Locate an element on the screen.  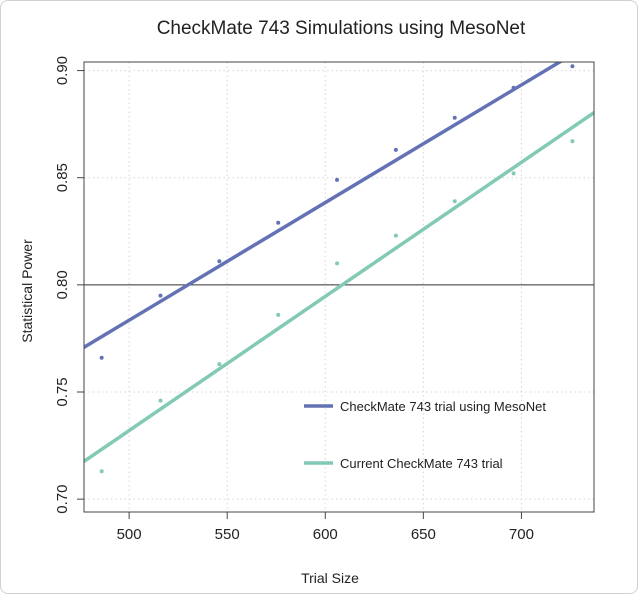
y-tick-label-3: 0.85 is located at coordinates (62, 177).